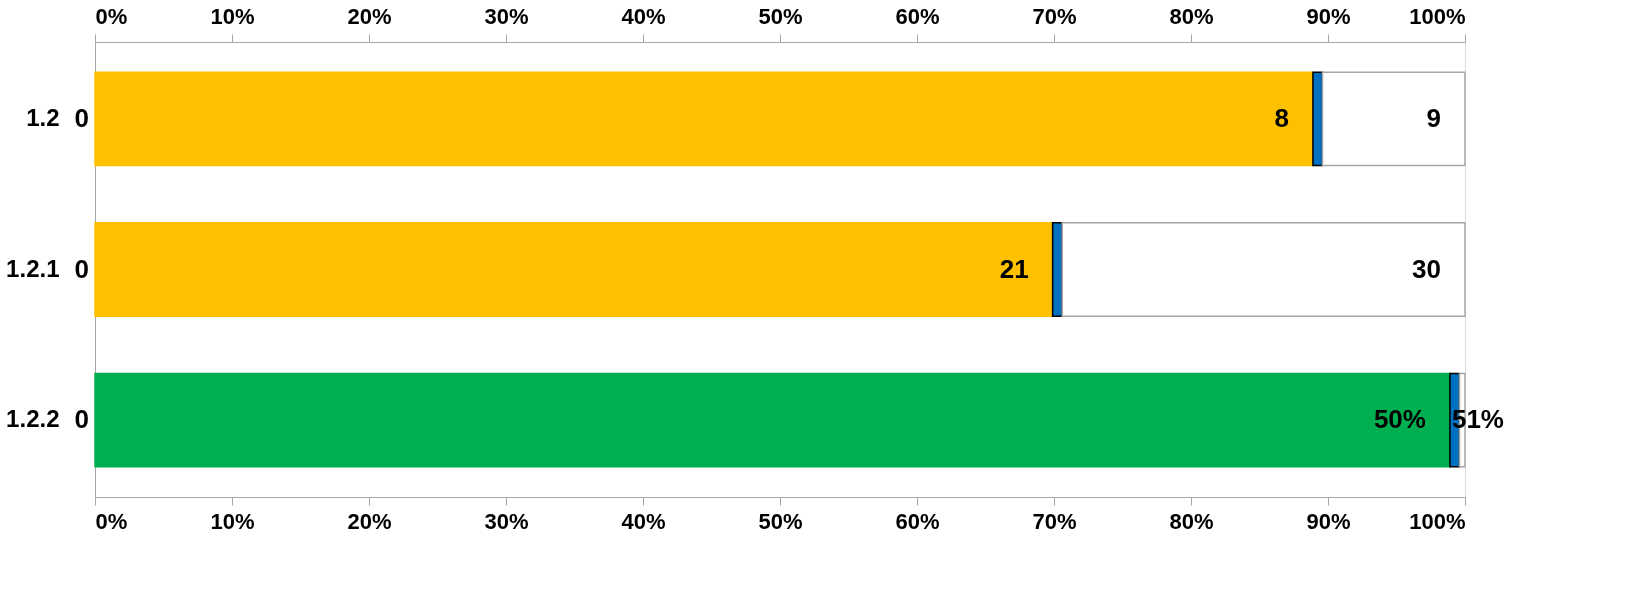 The height and width of the screenshot is (610, 1629). What do you see at coordinates (780, 16) in the screenshot?
I see `x-tick-label: 50%` at bounding box center [780, 16].